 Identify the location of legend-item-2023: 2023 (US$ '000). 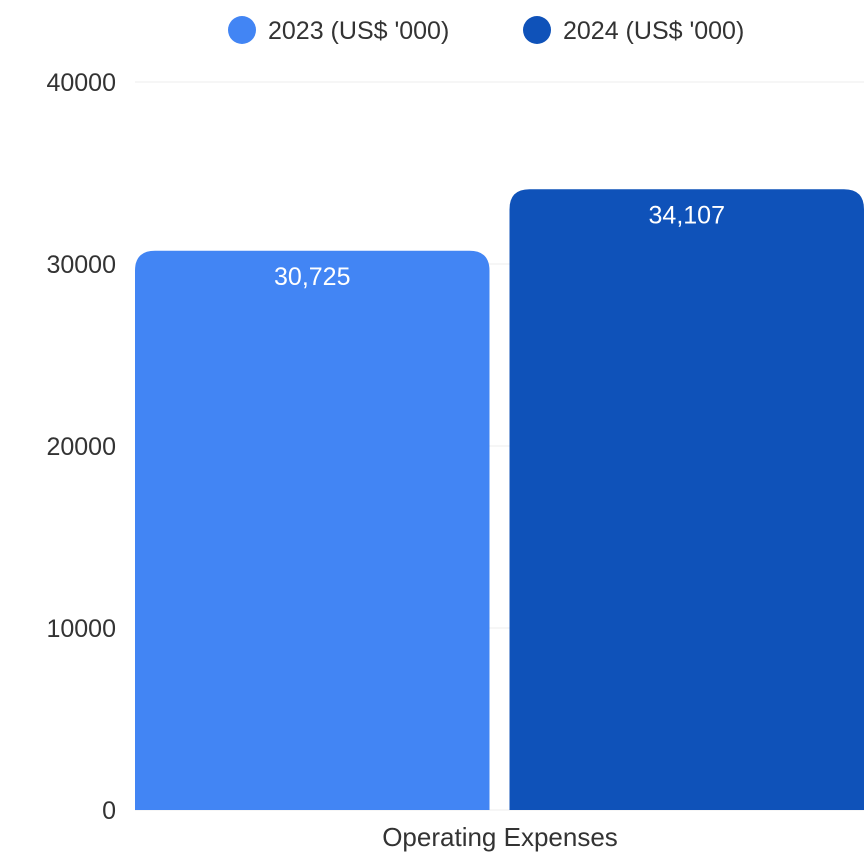
(338, 30).